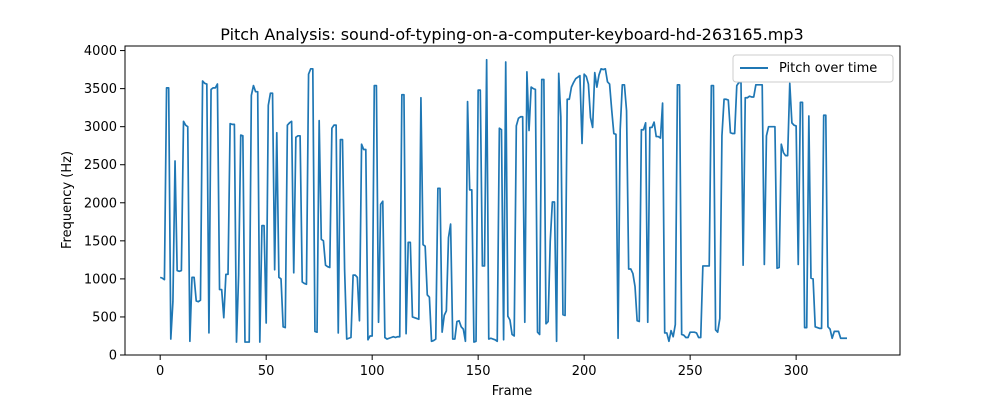 The width and height of the screenshot is (1000, 400). I want to click on x-tick-label: 0, so click(160, 371).